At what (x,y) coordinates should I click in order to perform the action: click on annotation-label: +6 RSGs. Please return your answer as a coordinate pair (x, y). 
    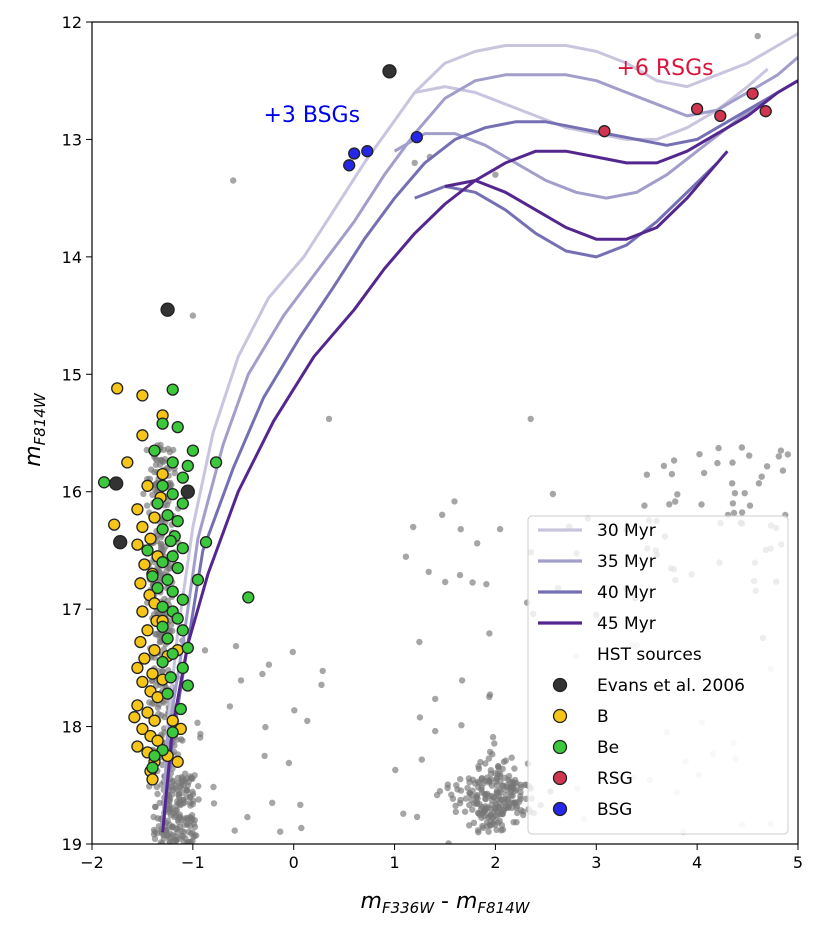
    Looking at the image, I should click on (664, 68).